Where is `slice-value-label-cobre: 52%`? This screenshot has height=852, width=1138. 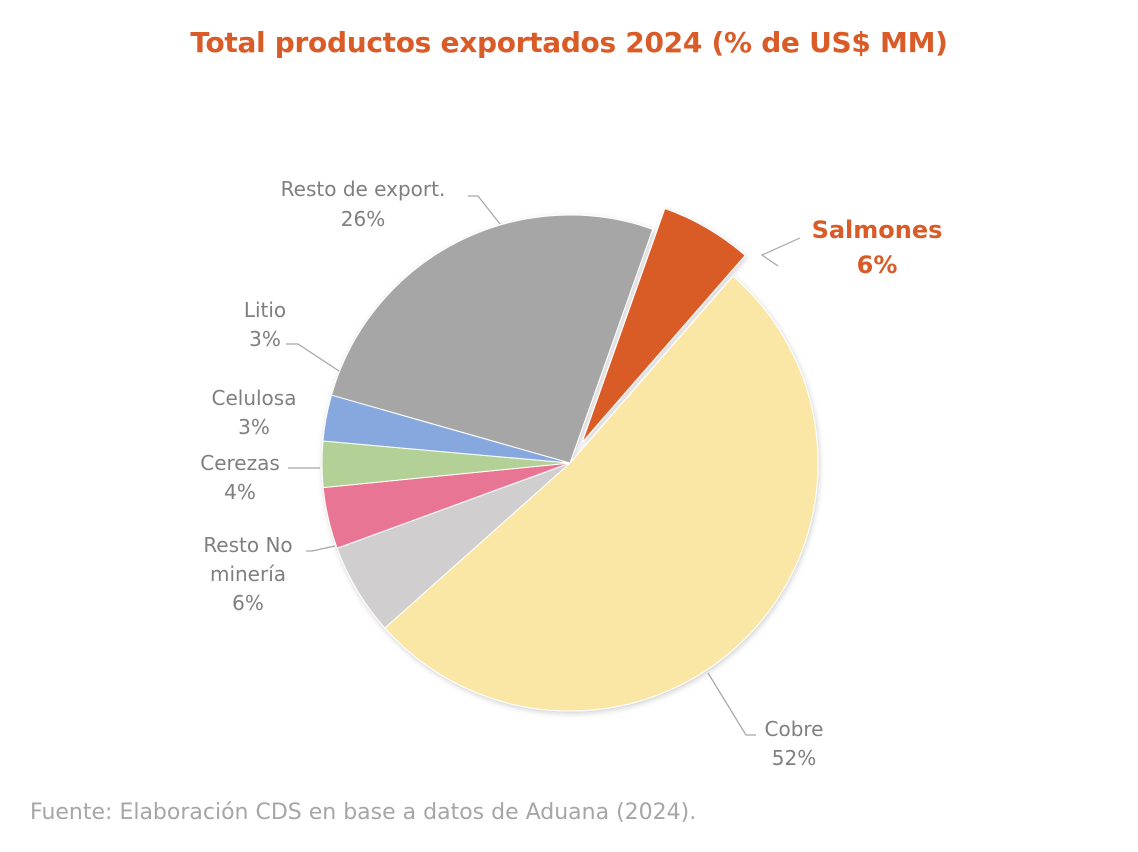
slice-value-label-cobre: 52% is located at coordinates (794, 758).